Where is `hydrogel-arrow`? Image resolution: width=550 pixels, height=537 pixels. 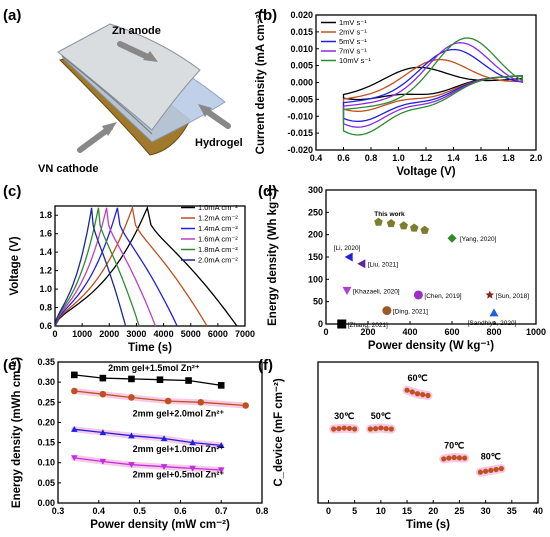 hydrogel-arrow is located at coordinates (216, 118).